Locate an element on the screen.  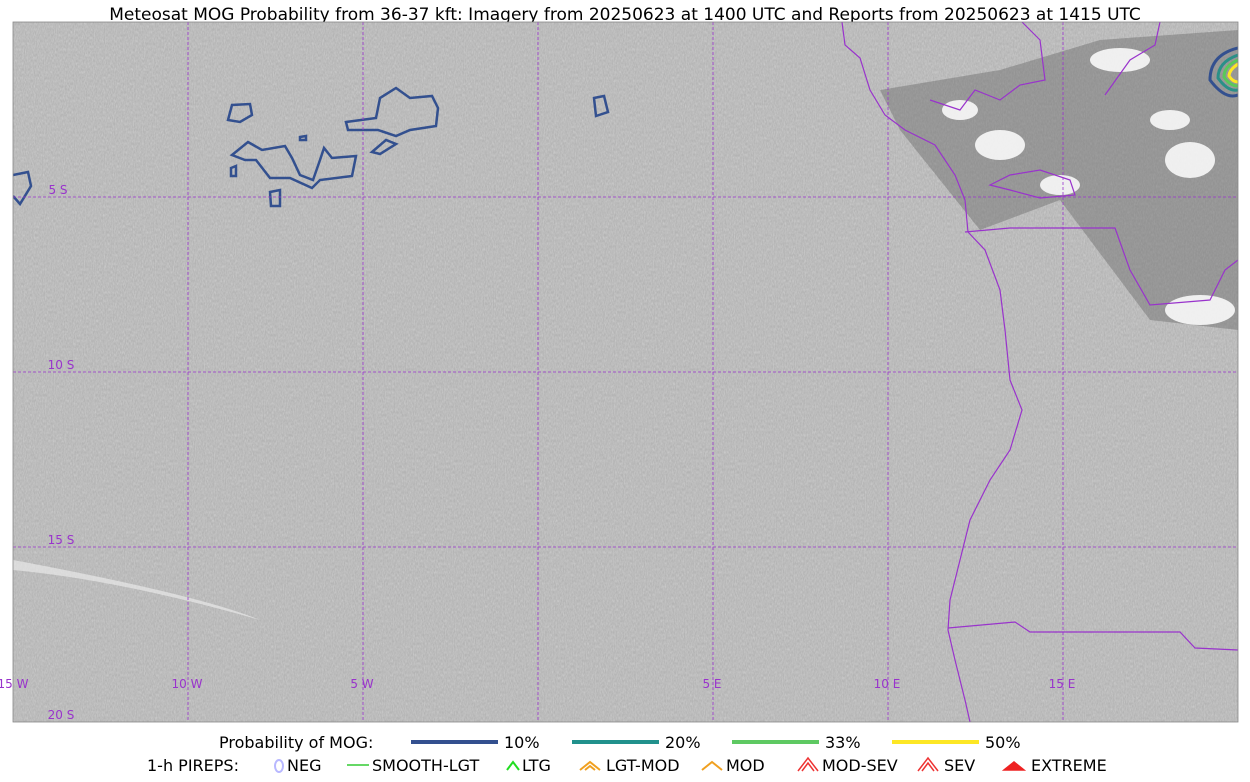
lat-label: 5 S is located at coordinates (57, 190).